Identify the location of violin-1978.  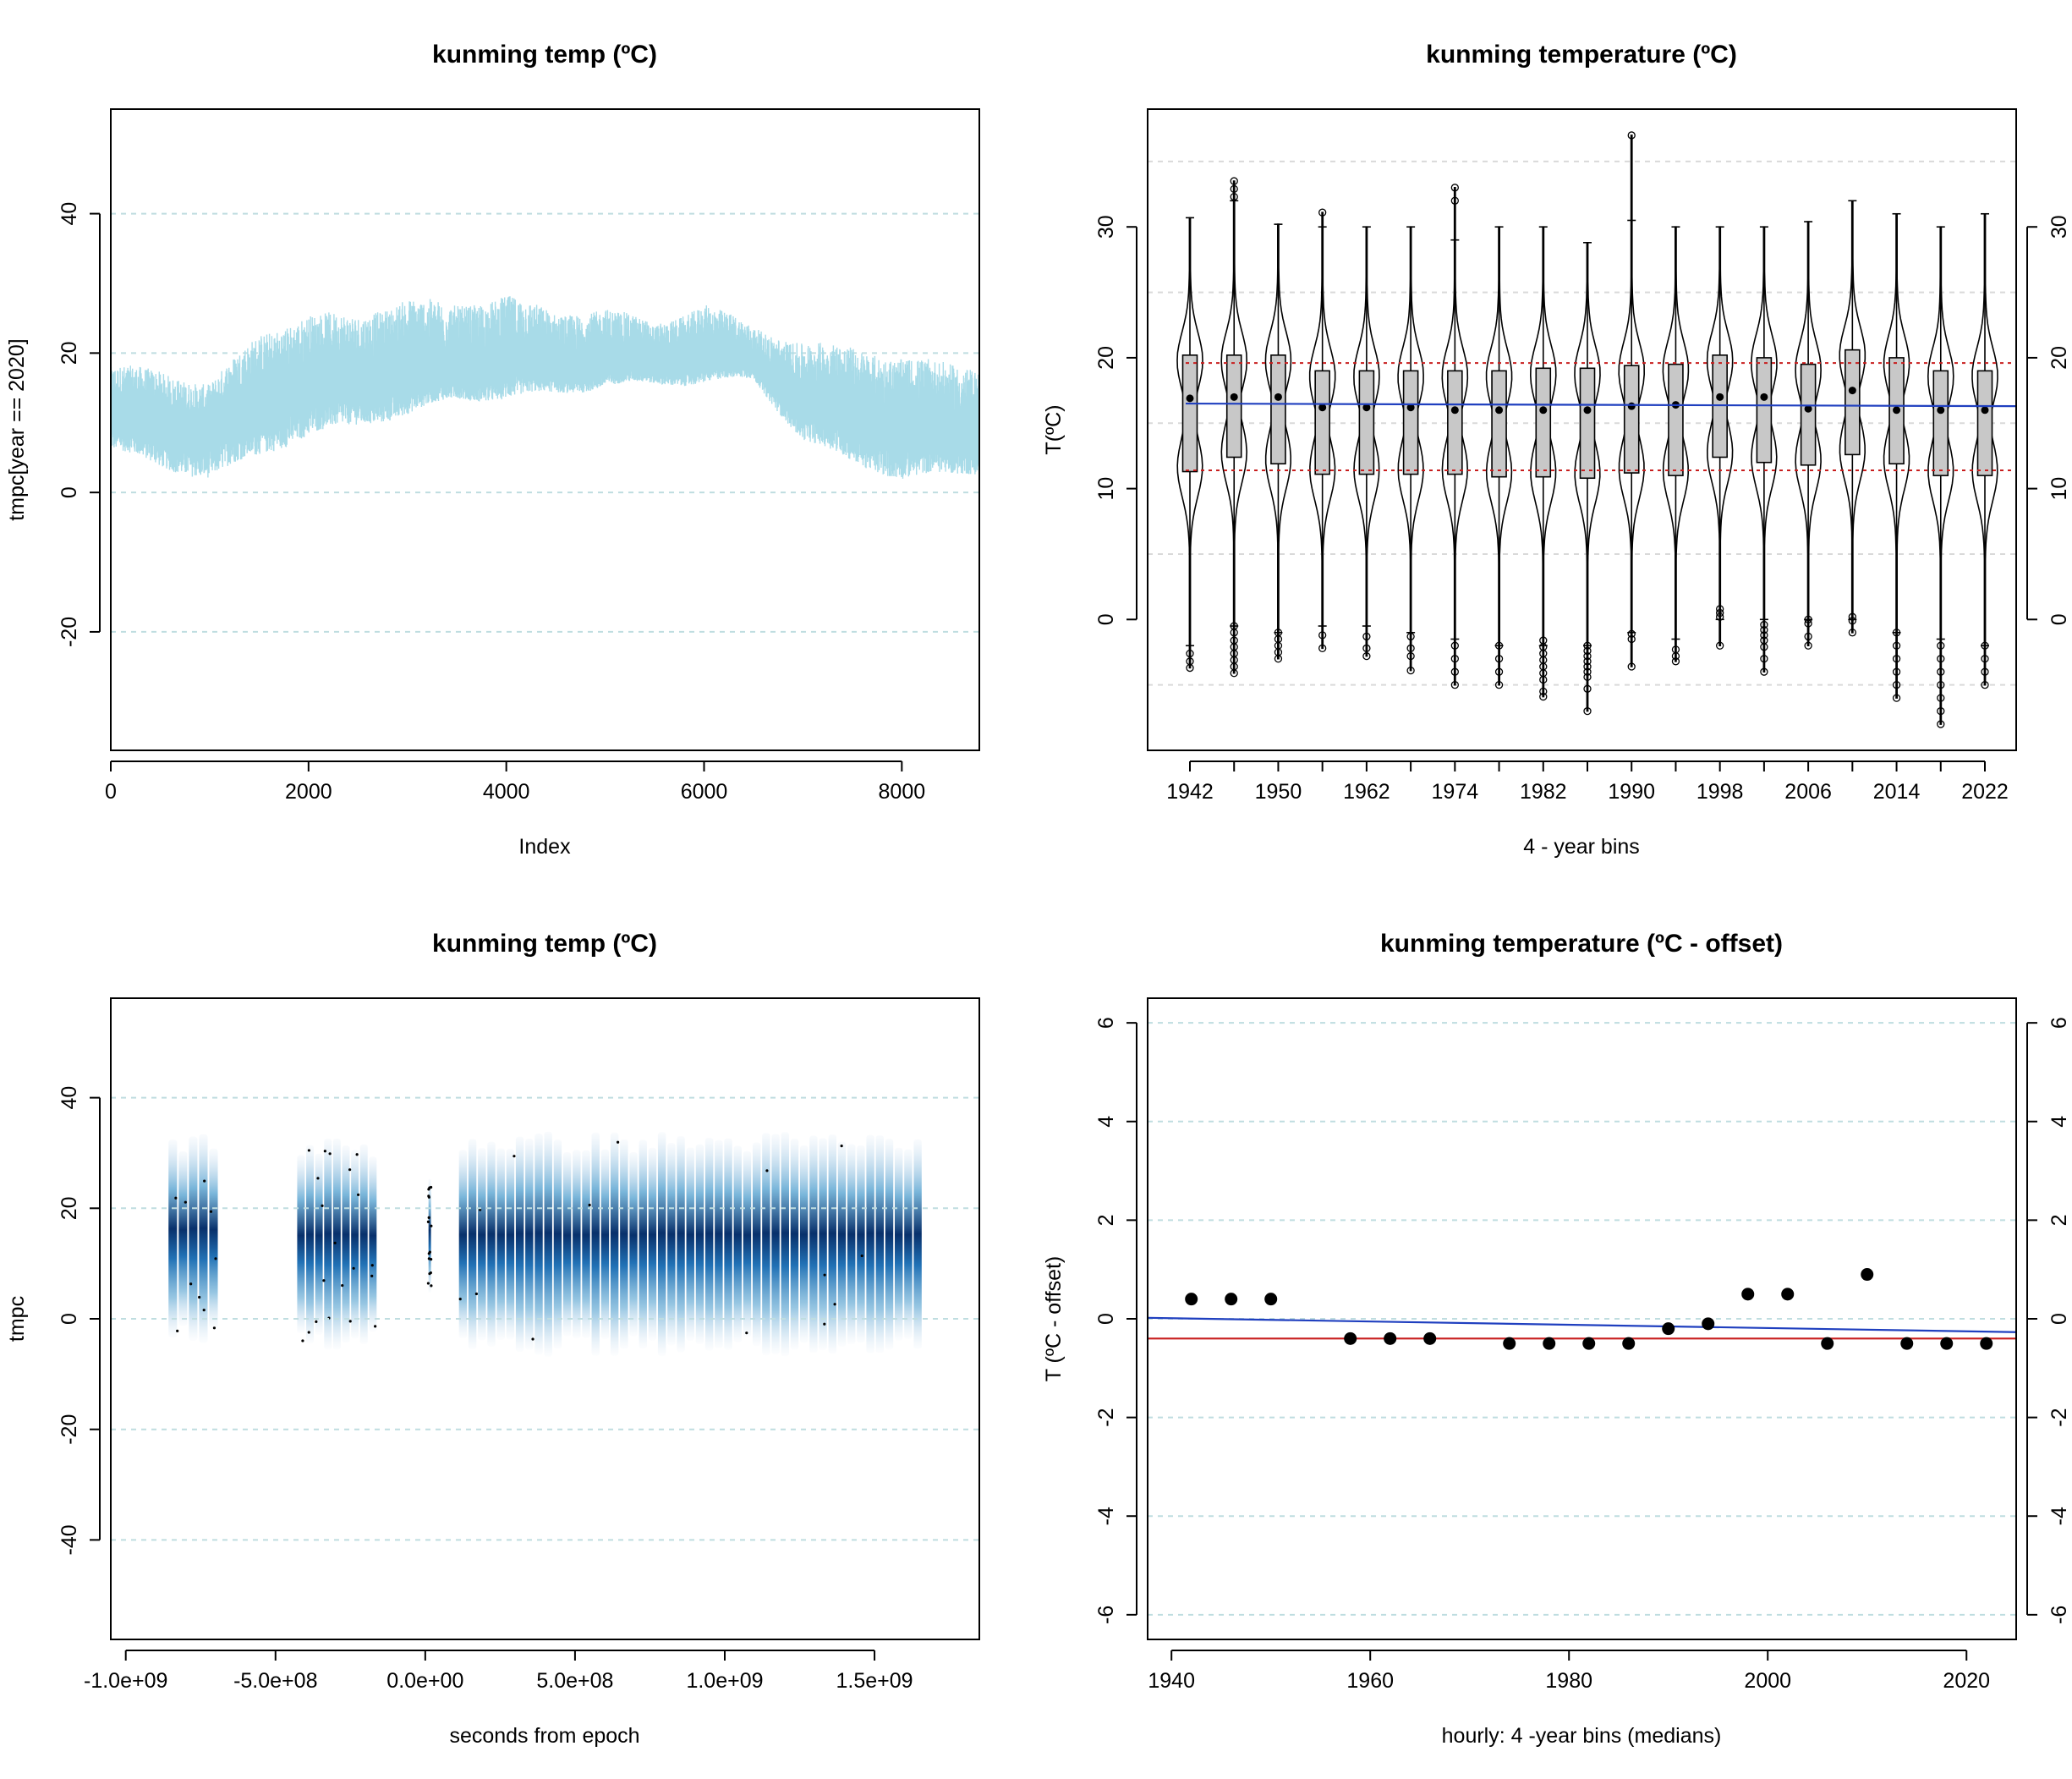
(1499, 457).